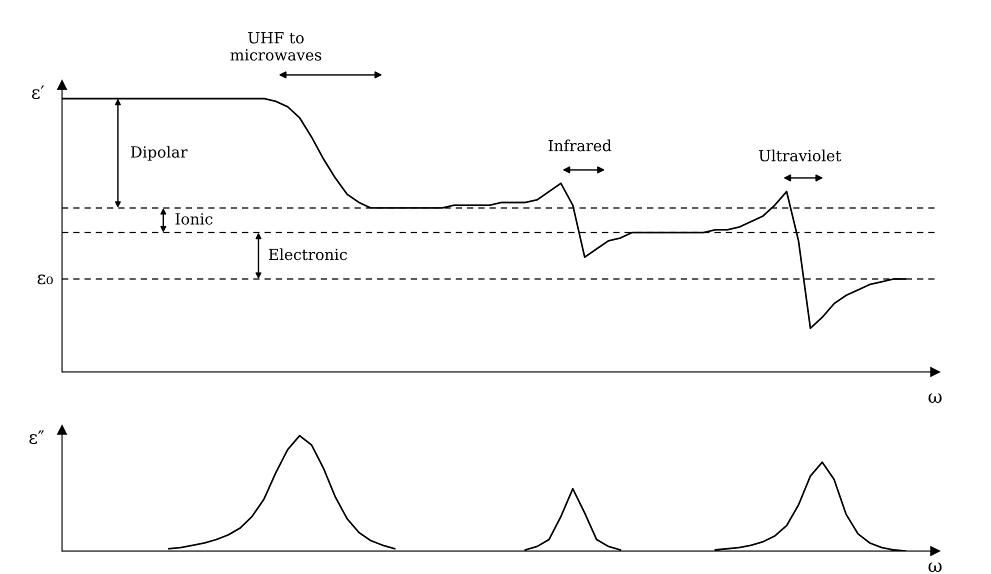 This screenshot has width=991, height=574. What do you see at coordinates (800, 156) in the screenshot?
I see `annotation: Ultraviolet` at bounding box center [800, 156].